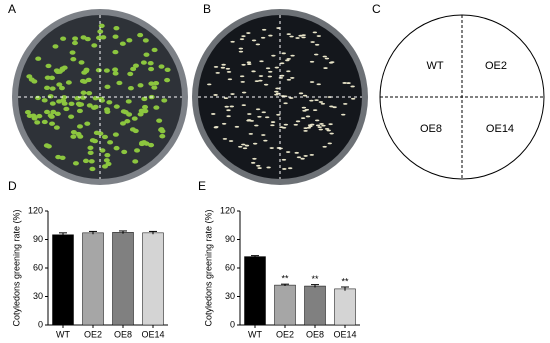 This screenshot has height=343, width=550. Describe the element at coordinates (434, 66) in the screenshot. I see `quadrant-label: WT` at that location.